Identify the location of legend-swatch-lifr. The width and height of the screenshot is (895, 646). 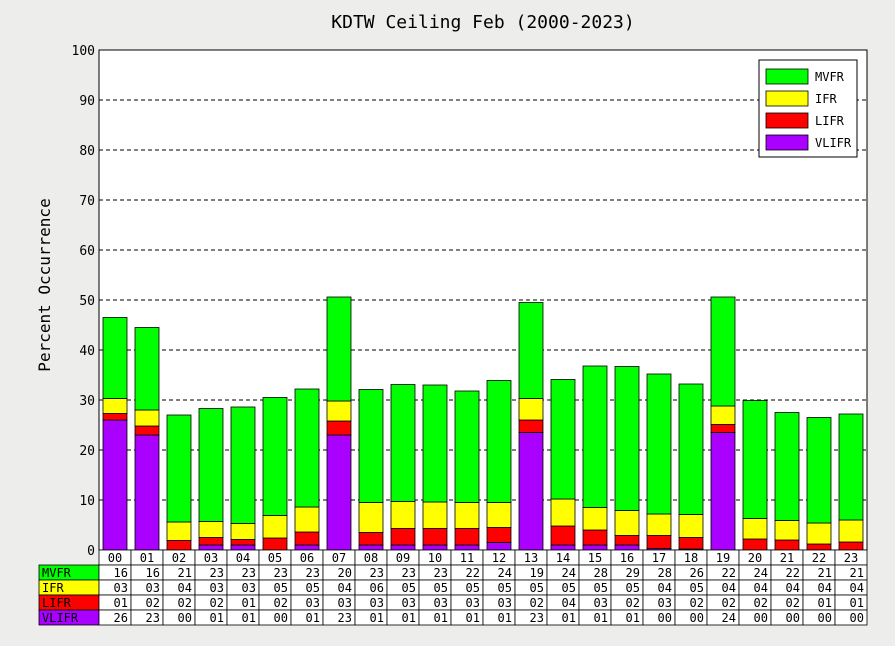
(787, 120).